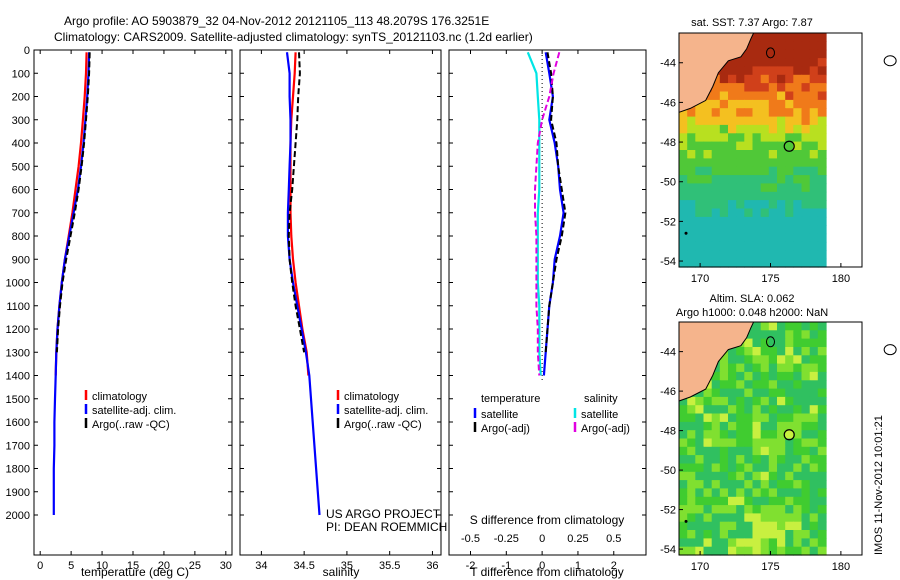  What do you see at coordinates (668, 432) in the screenshot?
I see `lat-tick-label: -48` at bounding box center [668, 432].